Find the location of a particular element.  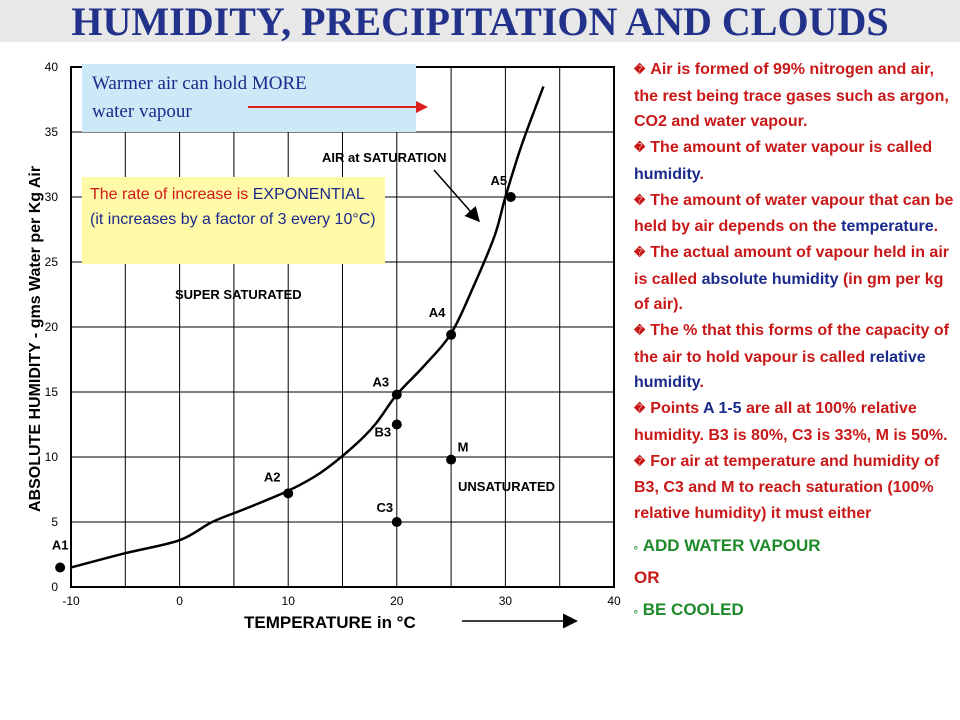

y-tick-label: 20 is located at coordinates (52, 327).